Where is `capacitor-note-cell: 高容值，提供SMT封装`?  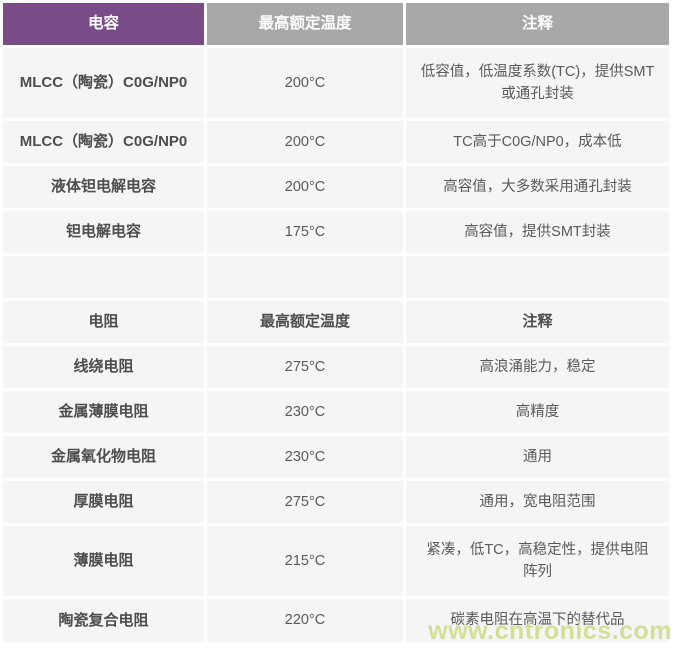 capacitor-note-cell: 高容值，提供SMT封装 is located at coordinates (537, 232).